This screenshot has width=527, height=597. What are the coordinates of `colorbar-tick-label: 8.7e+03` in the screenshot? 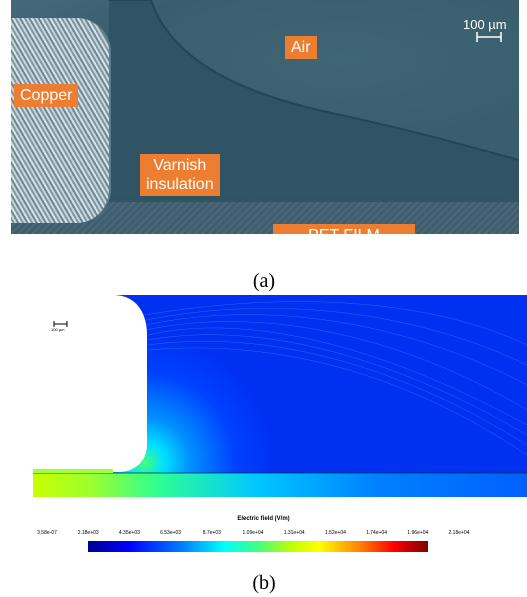 It's located at (211, 533).